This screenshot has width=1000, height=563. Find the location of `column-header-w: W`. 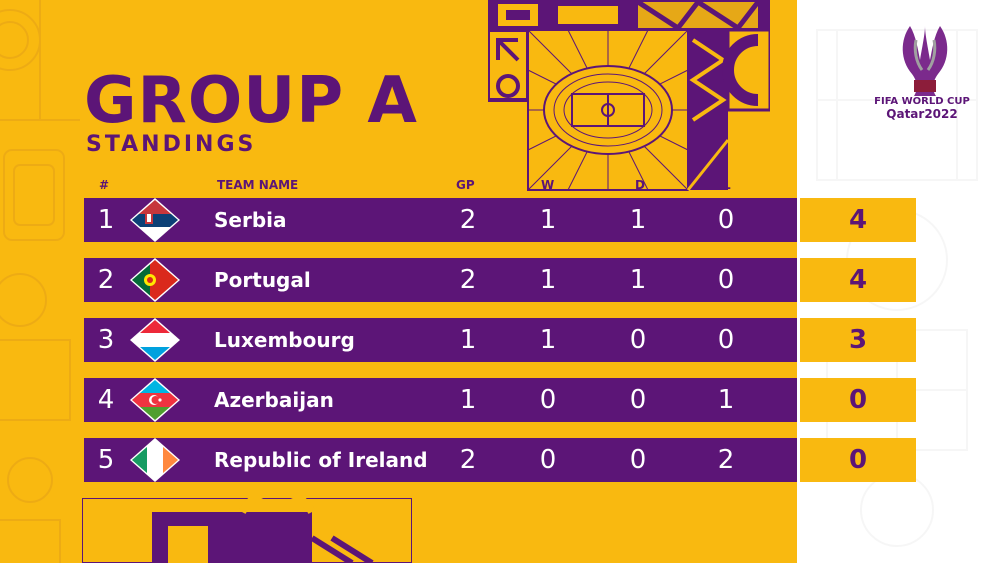

column-header-w: W is located at coordinates (548, 185).